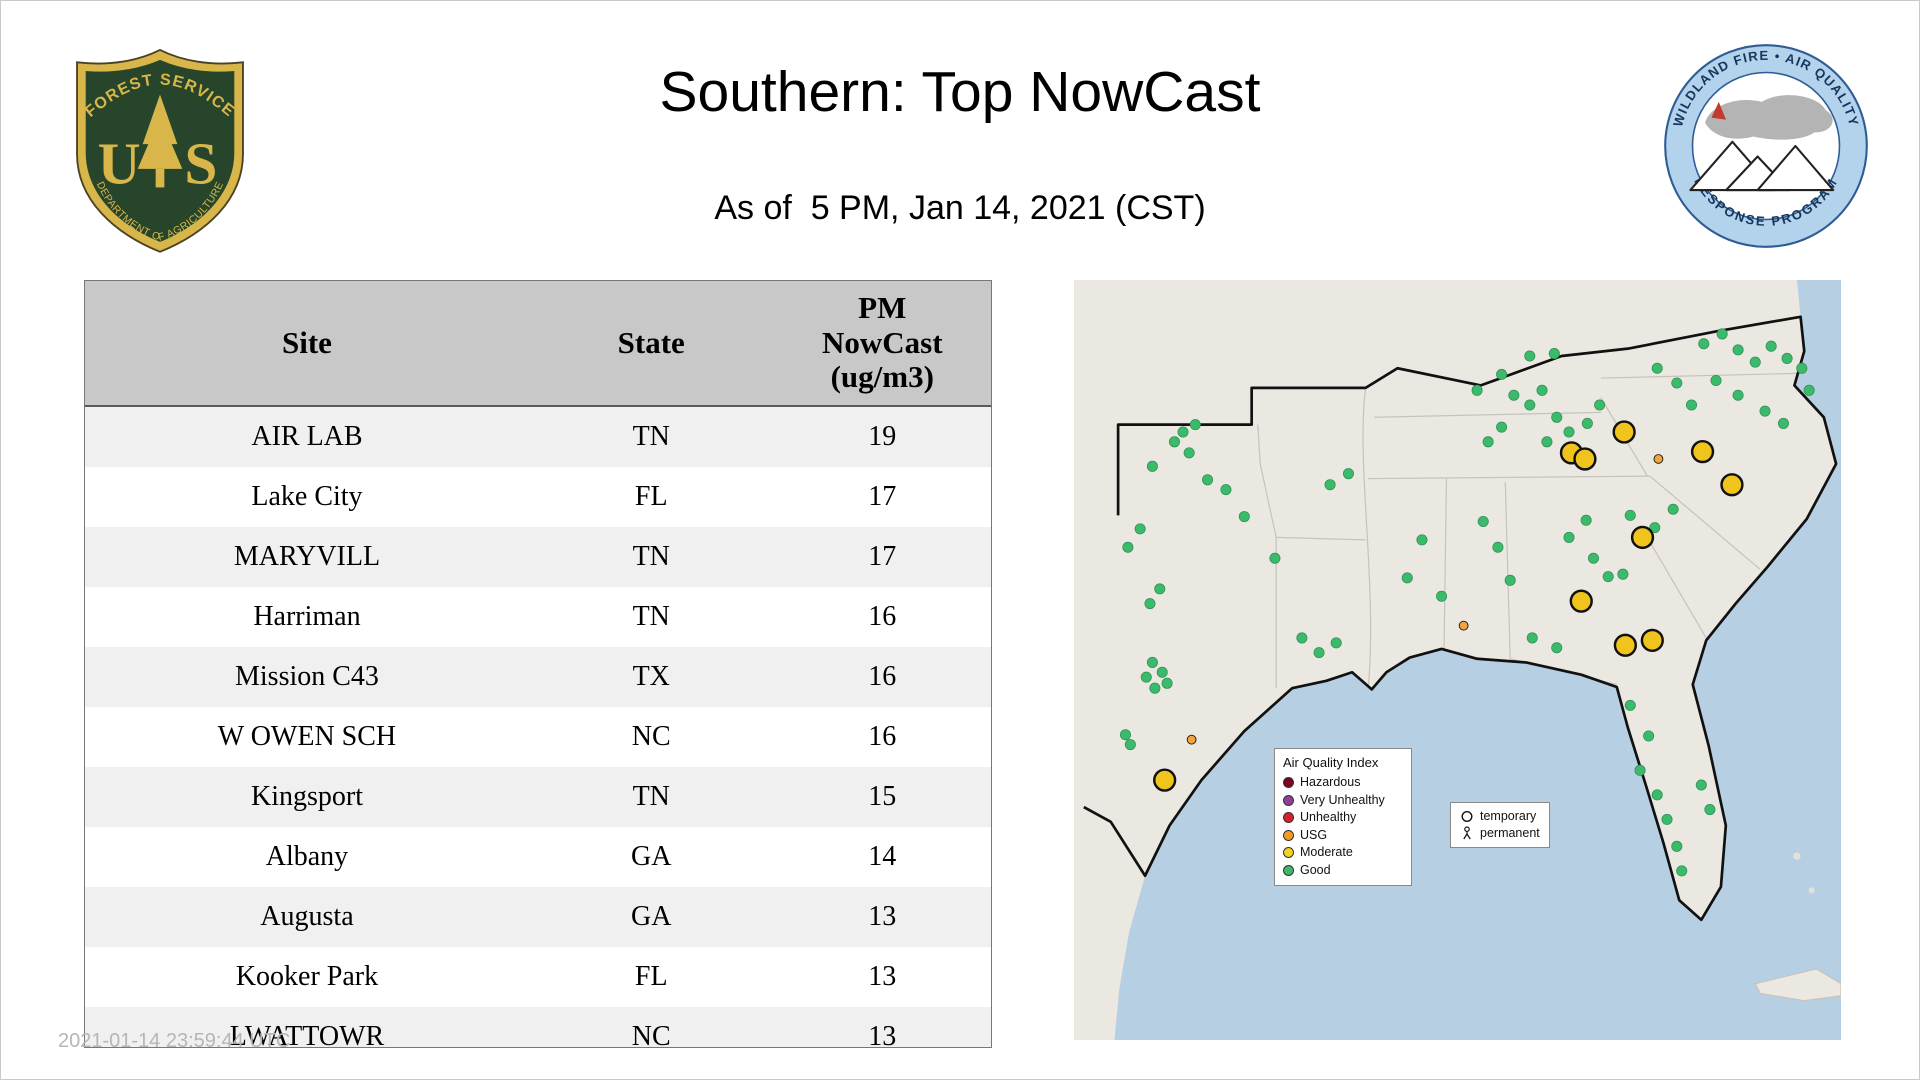  What do you see at coordinates (1314, 834) in the screenshot?
I see `aqi-legend-label: USG` at bounding box center [1314, 834].